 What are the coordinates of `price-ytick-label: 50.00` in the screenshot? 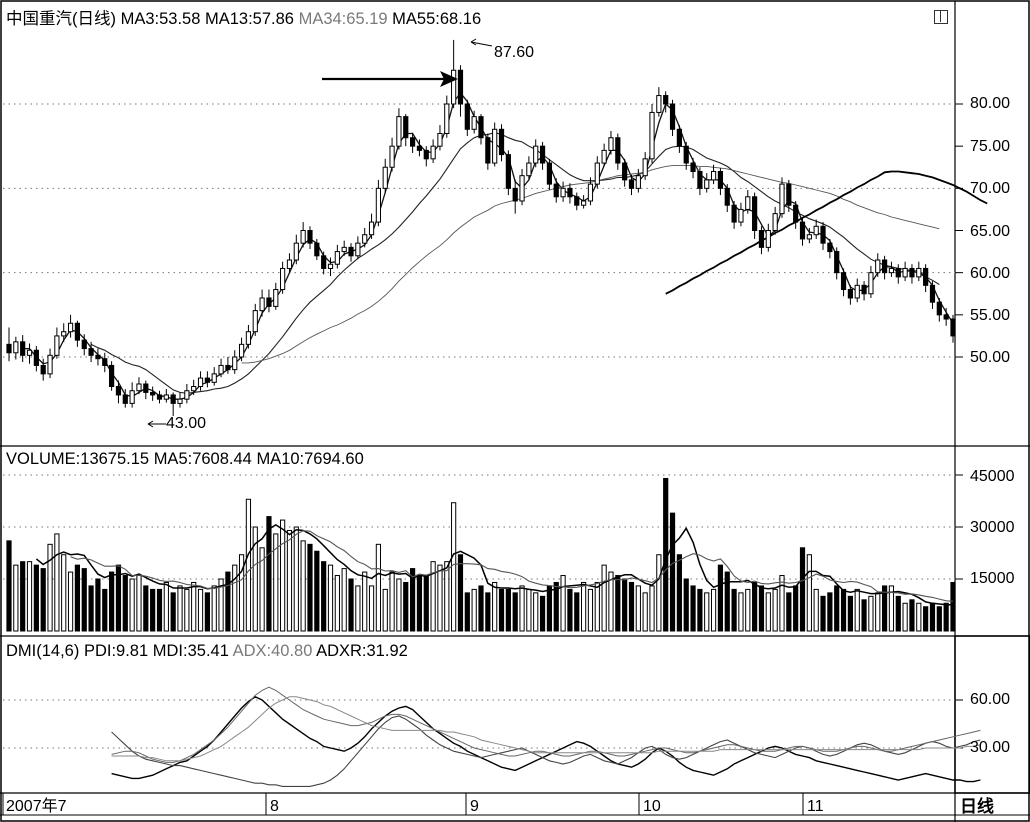 It's located at (990, 357).